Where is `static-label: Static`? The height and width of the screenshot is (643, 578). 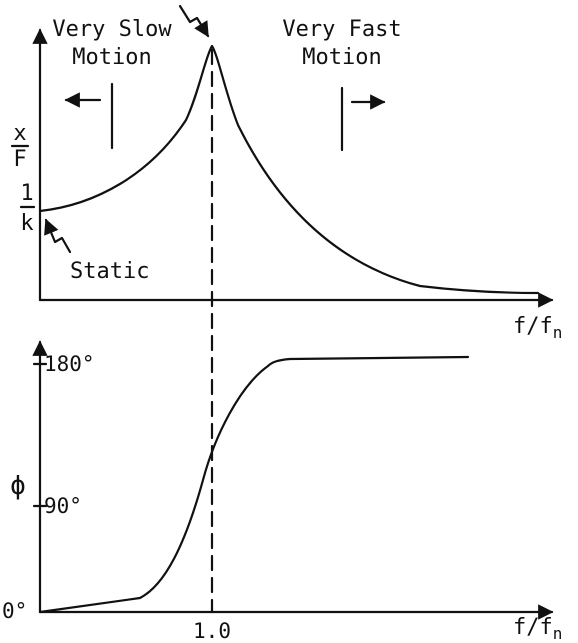
static-label: Static is located at coordinates (109, 271).